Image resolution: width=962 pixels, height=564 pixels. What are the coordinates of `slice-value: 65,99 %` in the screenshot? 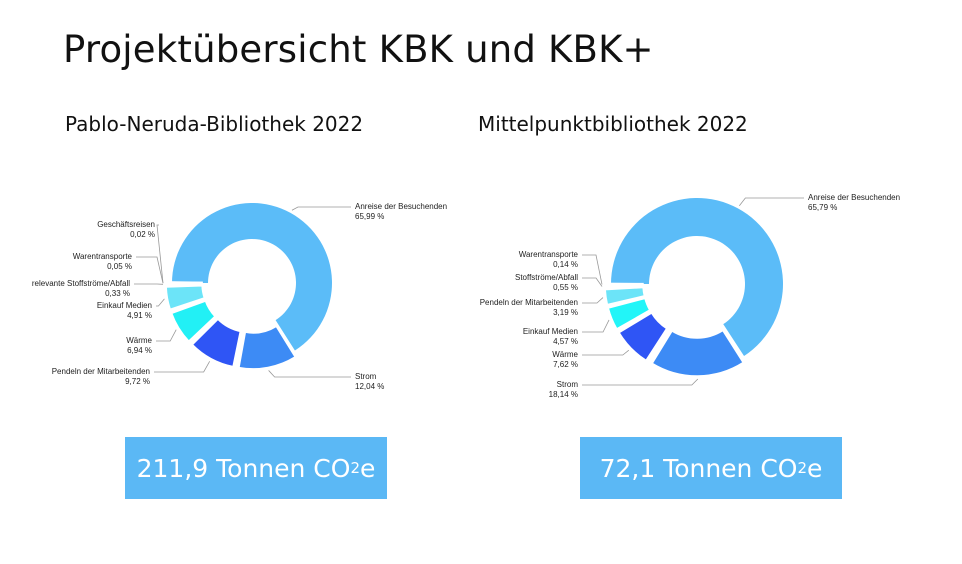 It's located at (370, 216).